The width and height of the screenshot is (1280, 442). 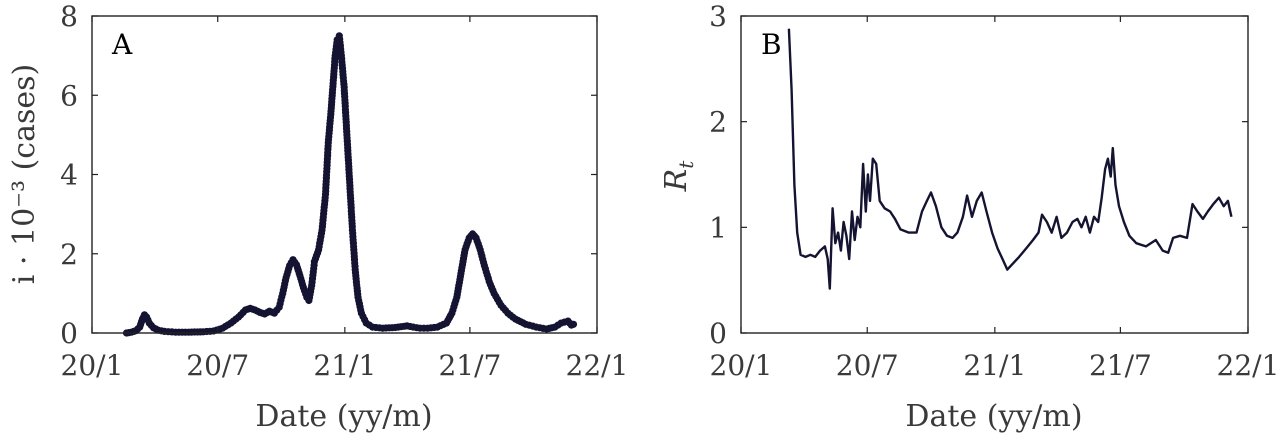 I want to click on panel-a-data-point, so click(x=573, y=324).